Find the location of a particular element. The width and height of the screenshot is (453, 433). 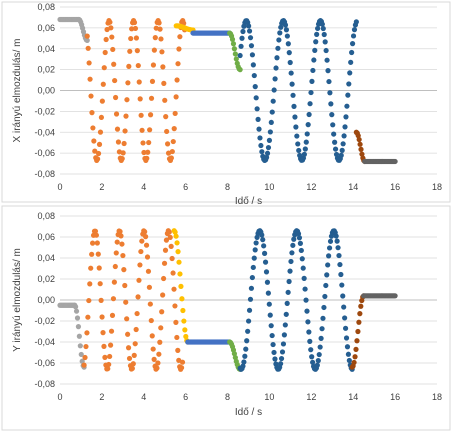

x-tick-label: 18 is located at coordinates (437, 397).